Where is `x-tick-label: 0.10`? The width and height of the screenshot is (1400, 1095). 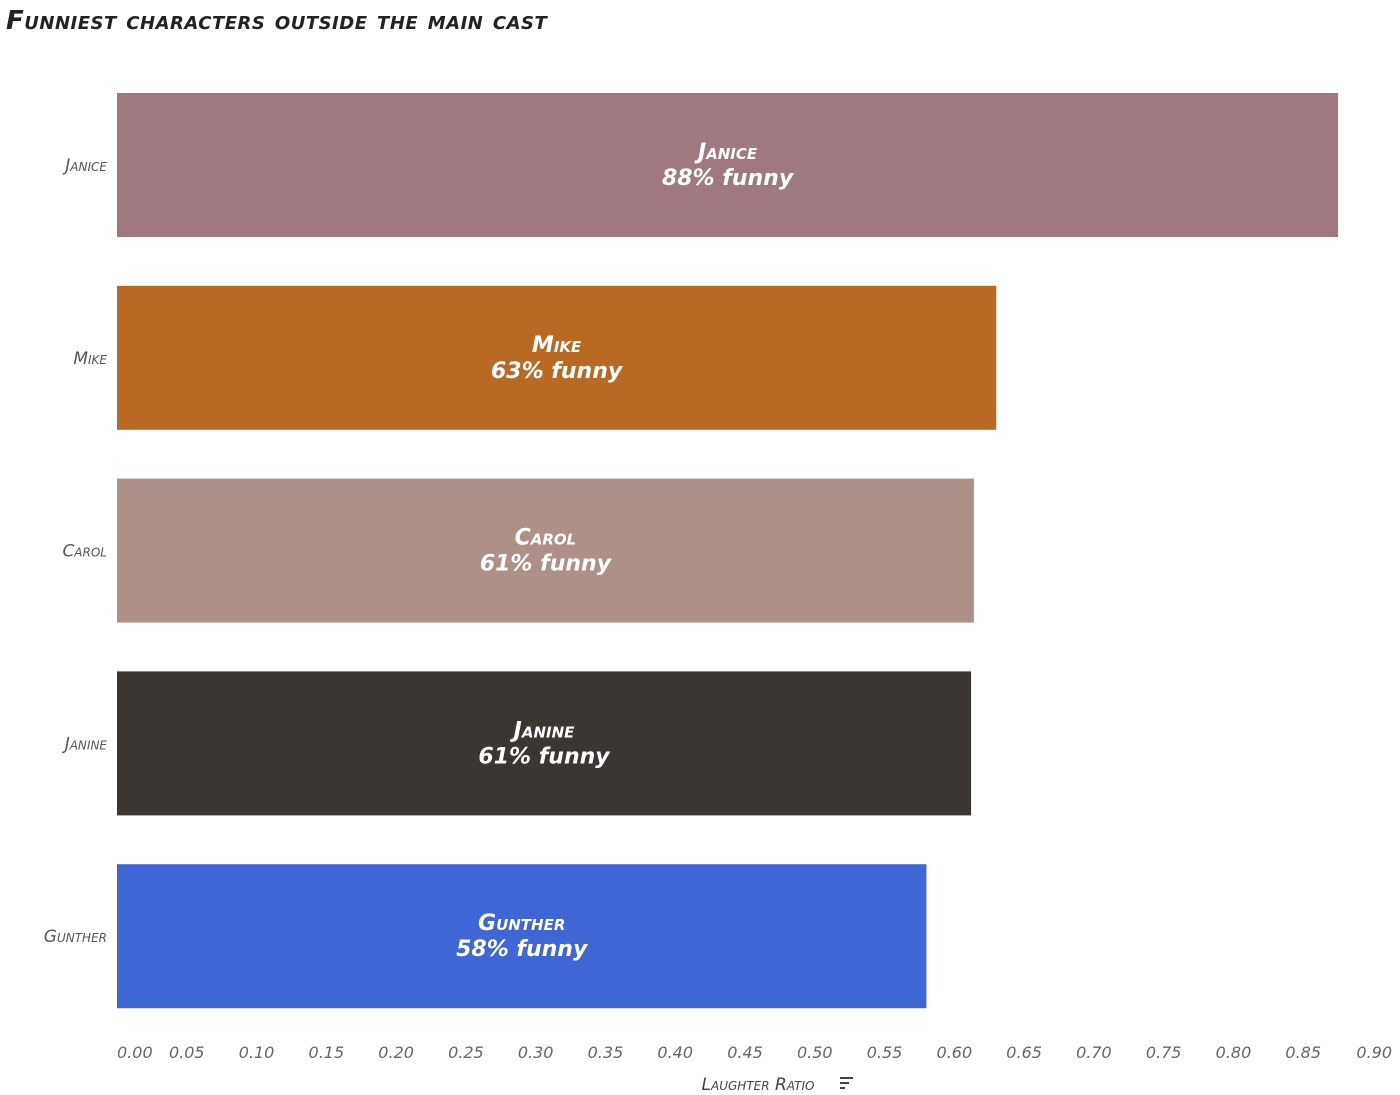 x-tick-label: 0.10 is located at coordinates (257, 1052).